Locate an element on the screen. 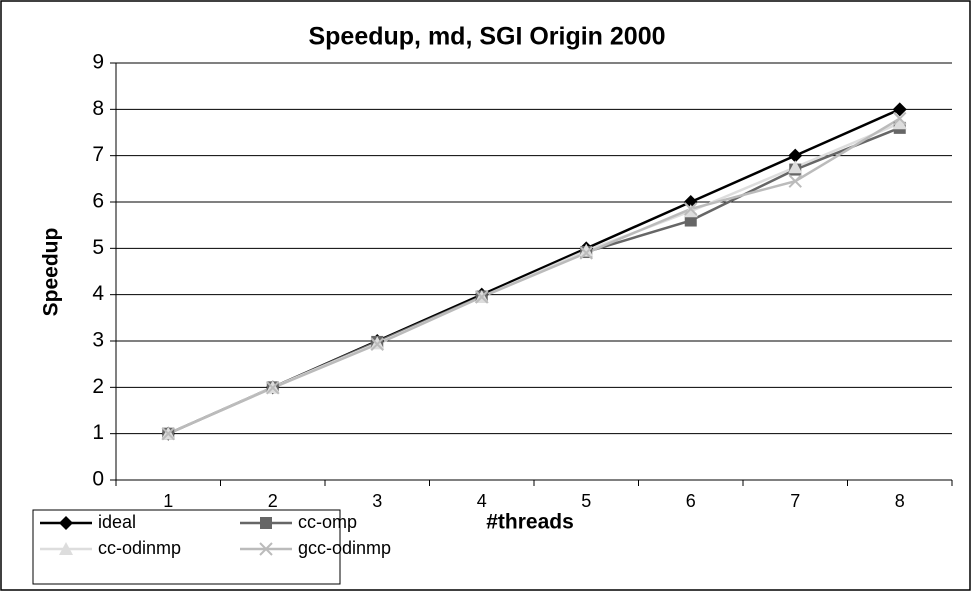 The image size is (972, 592). x-tick-label: 7 is located at coordinates (795, 501).